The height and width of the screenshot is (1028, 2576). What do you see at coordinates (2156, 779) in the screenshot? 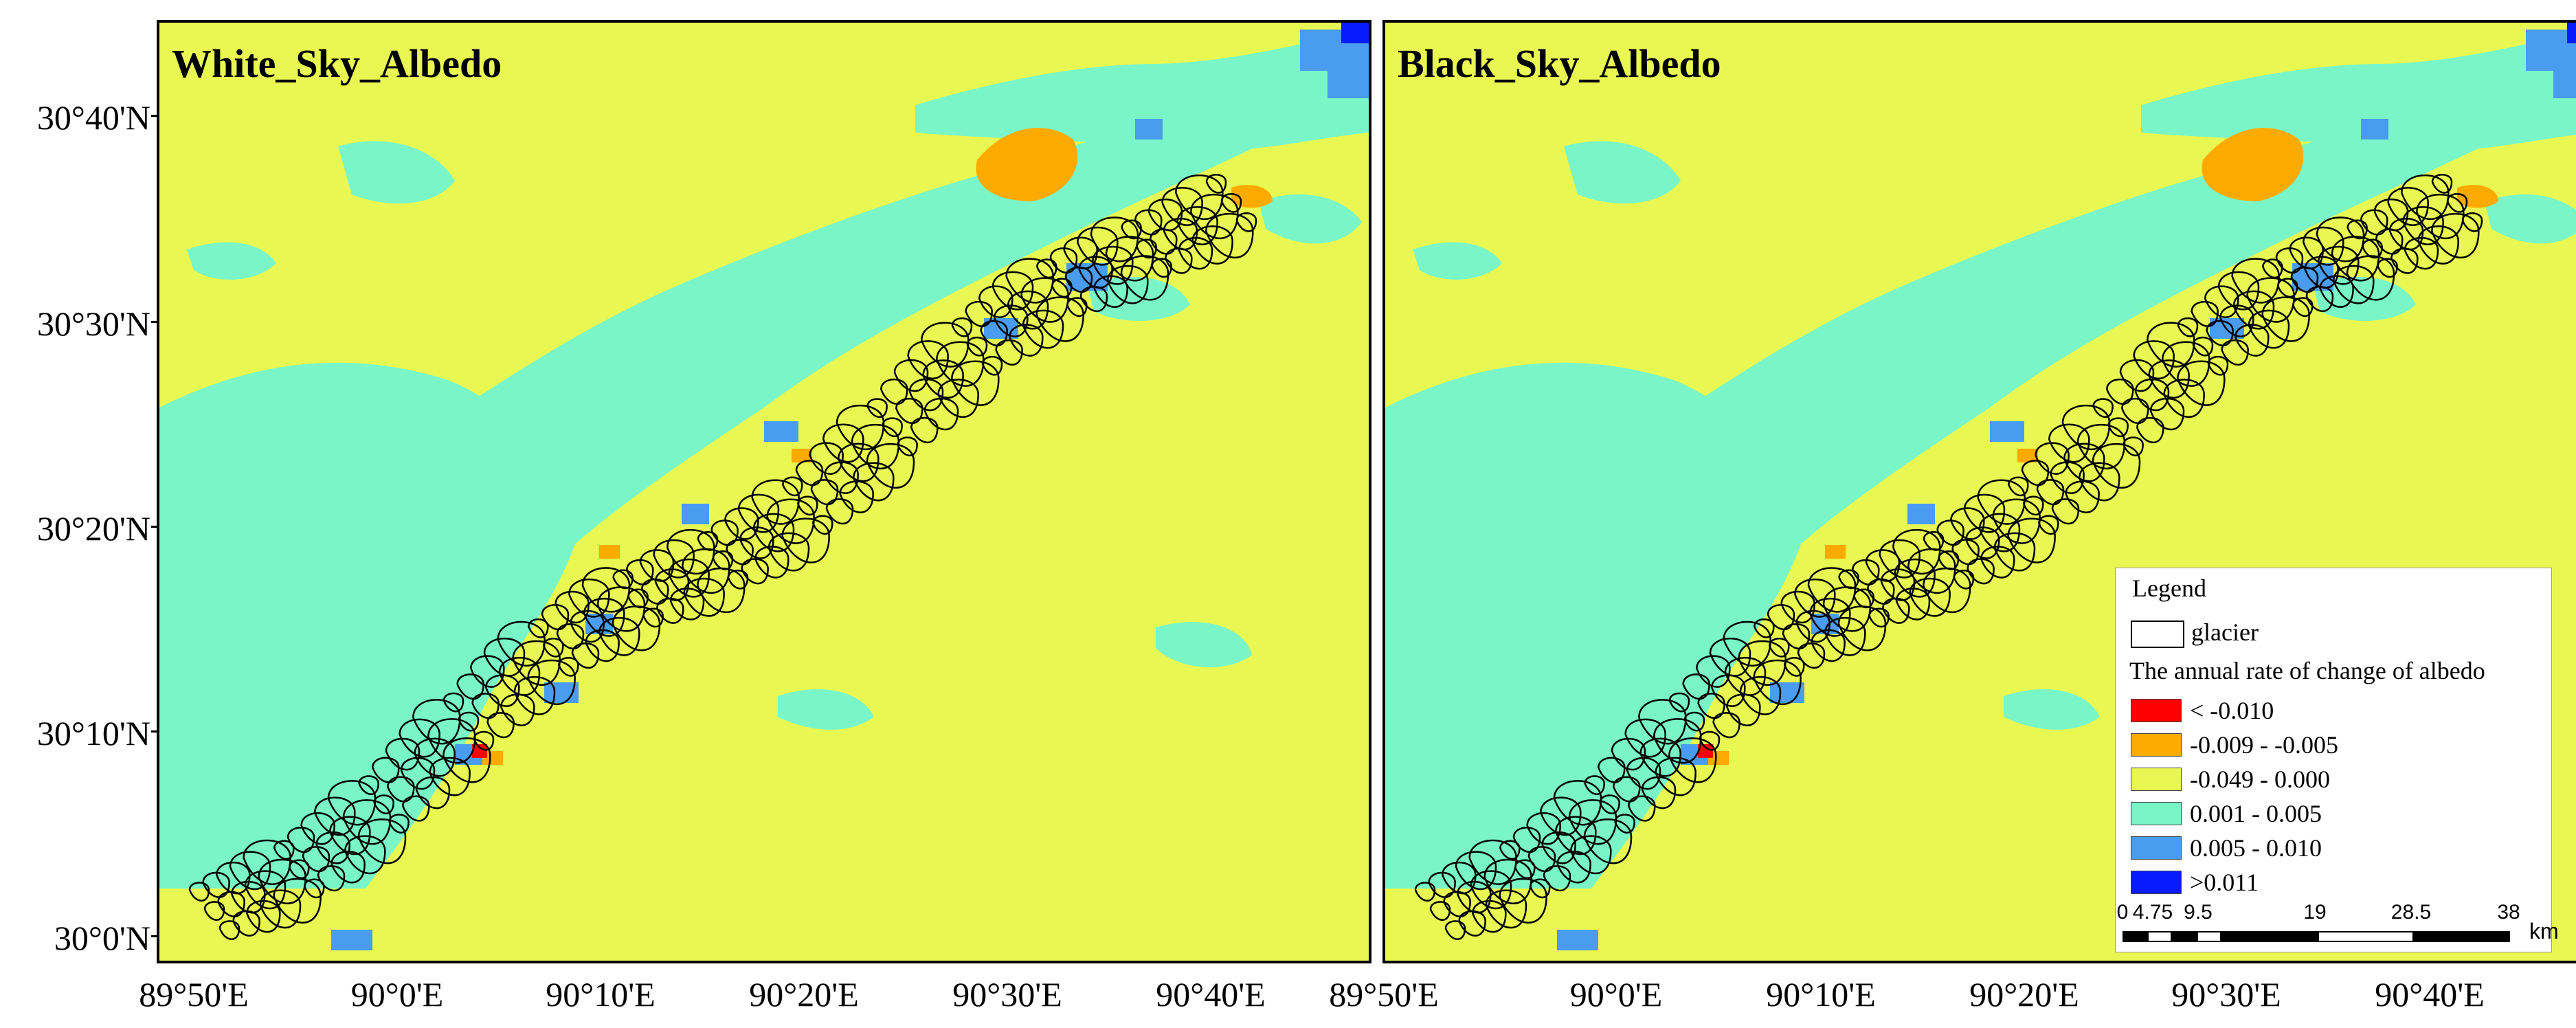
I see `legend-swatch-near-zero` at bounding box center [2156, 779].